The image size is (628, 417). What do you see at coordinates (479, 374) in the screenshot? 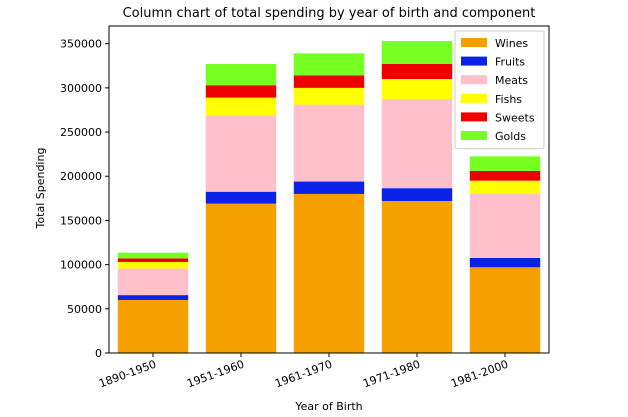
I see `x-tick-label: 1981-2000` at bounding box center [479, 374].